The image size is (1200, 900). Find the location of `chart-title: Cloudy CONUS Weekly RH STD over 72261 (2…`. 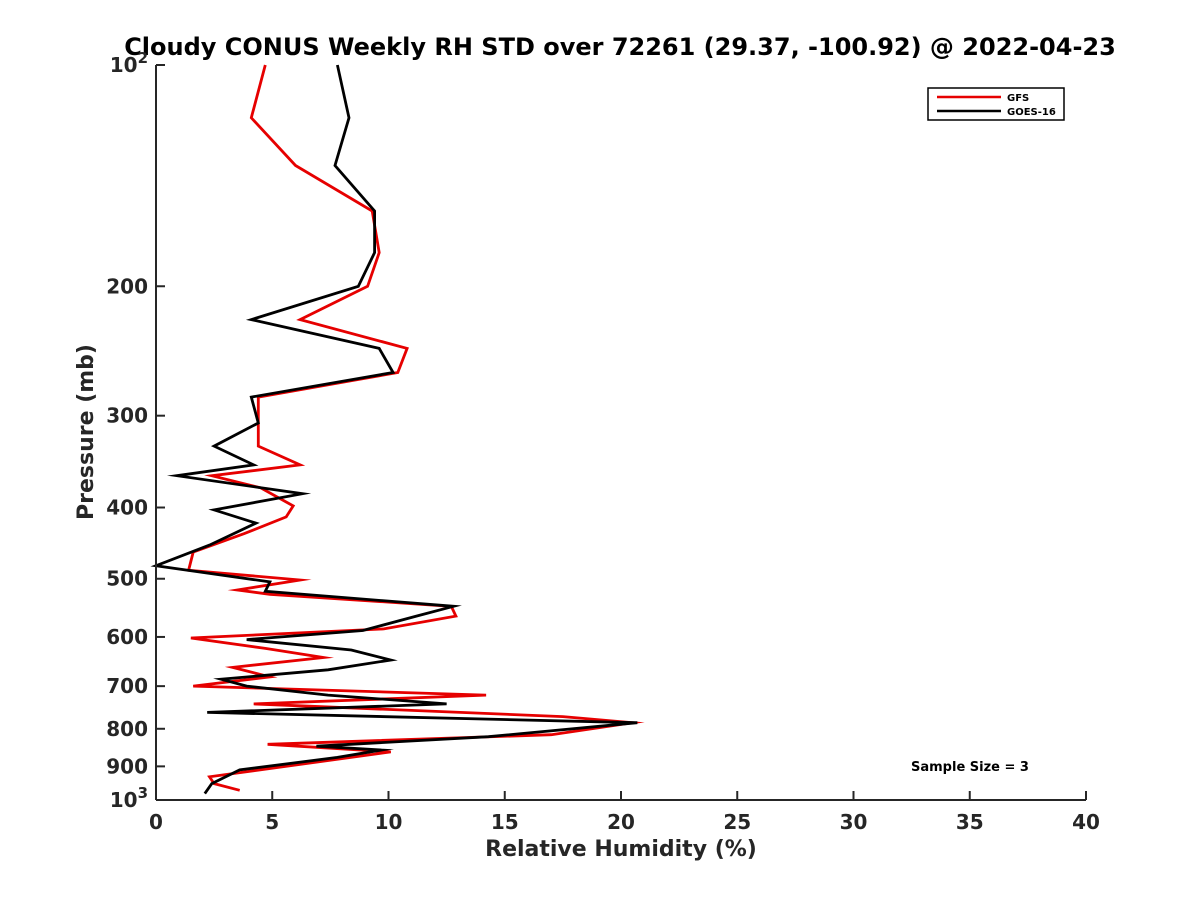

chart-title: Cloudy CONUS Weekly RH STD over 72261 (2… is located at coordinates (620, 47).